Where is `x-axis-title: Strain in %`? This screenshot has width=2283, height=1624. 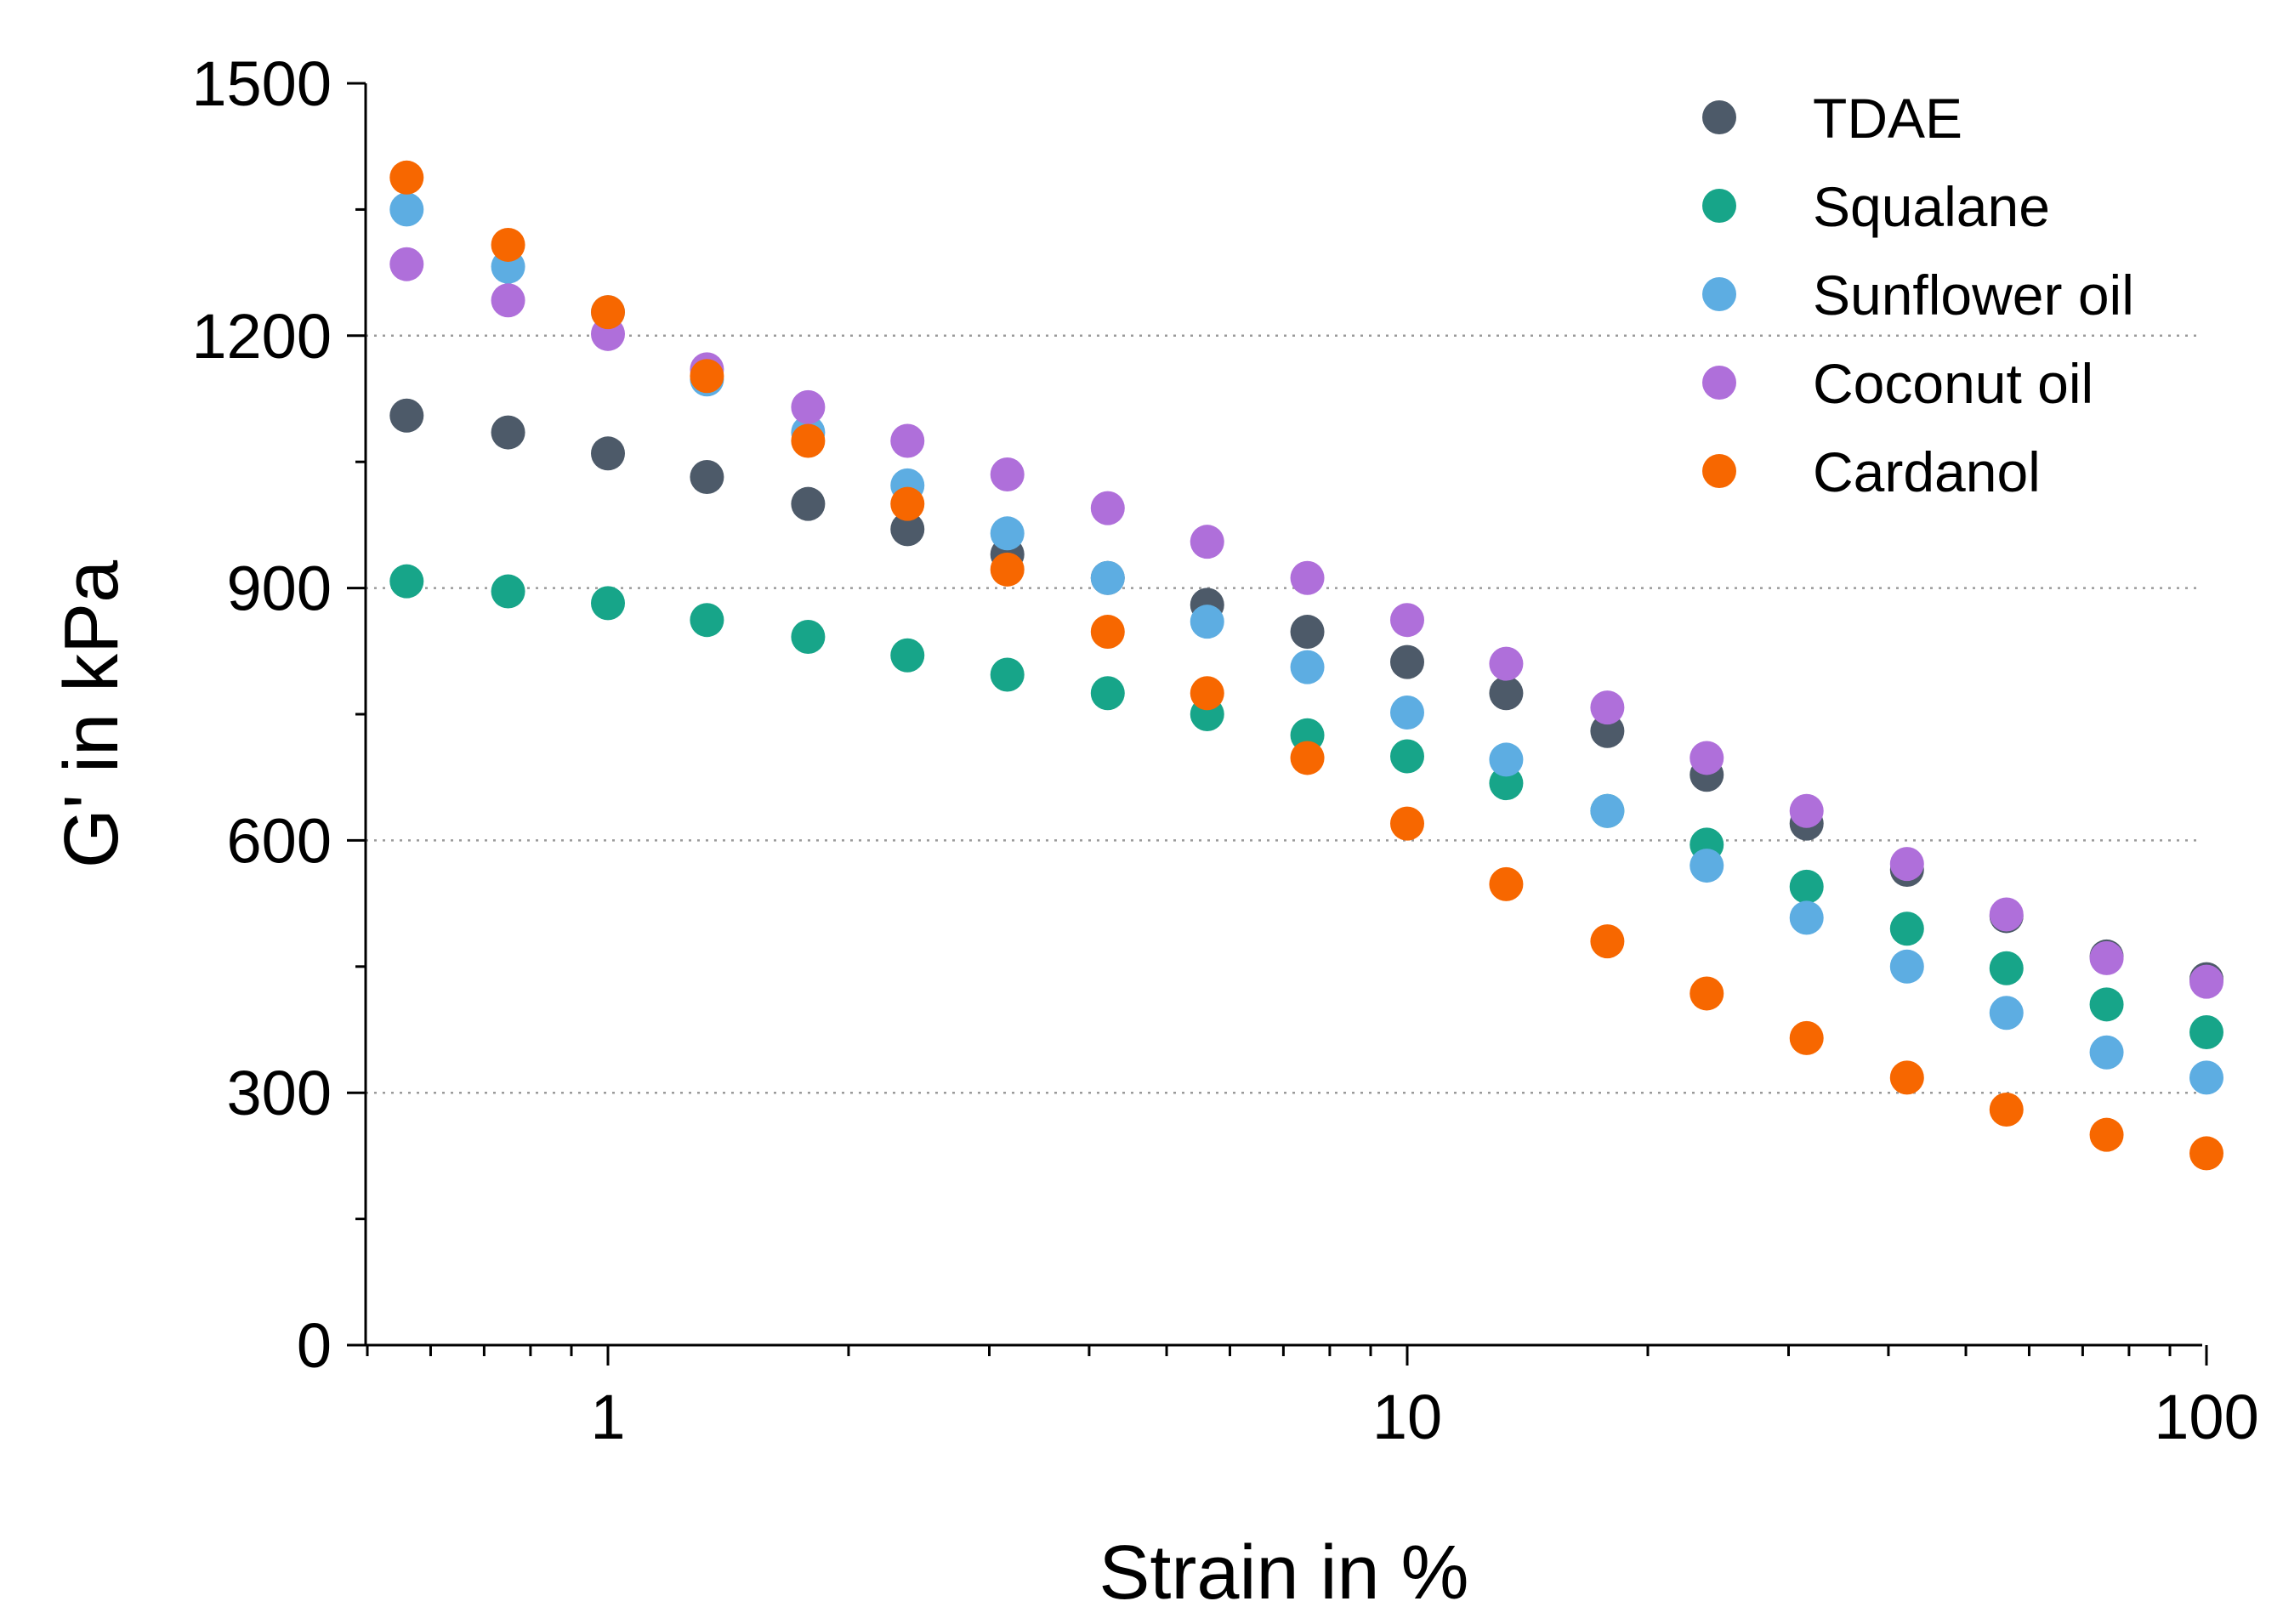
x-axis-title: Strain in % is located at coordinates (1283, 1572).